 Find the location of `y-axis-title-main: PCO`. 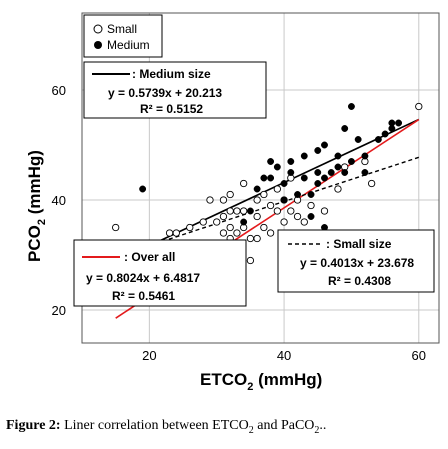

y-axis-title-main: PCO is located at coordinates (34, 243).